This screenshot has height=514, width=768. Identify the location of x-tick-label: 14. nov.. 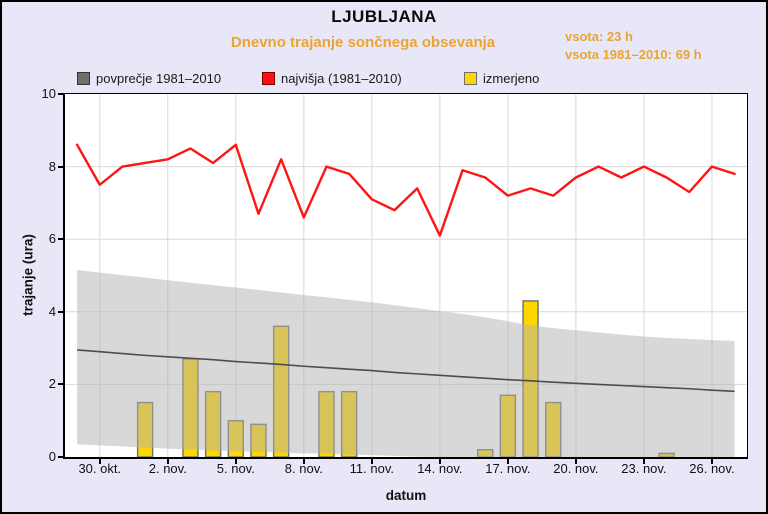
(440, 468).